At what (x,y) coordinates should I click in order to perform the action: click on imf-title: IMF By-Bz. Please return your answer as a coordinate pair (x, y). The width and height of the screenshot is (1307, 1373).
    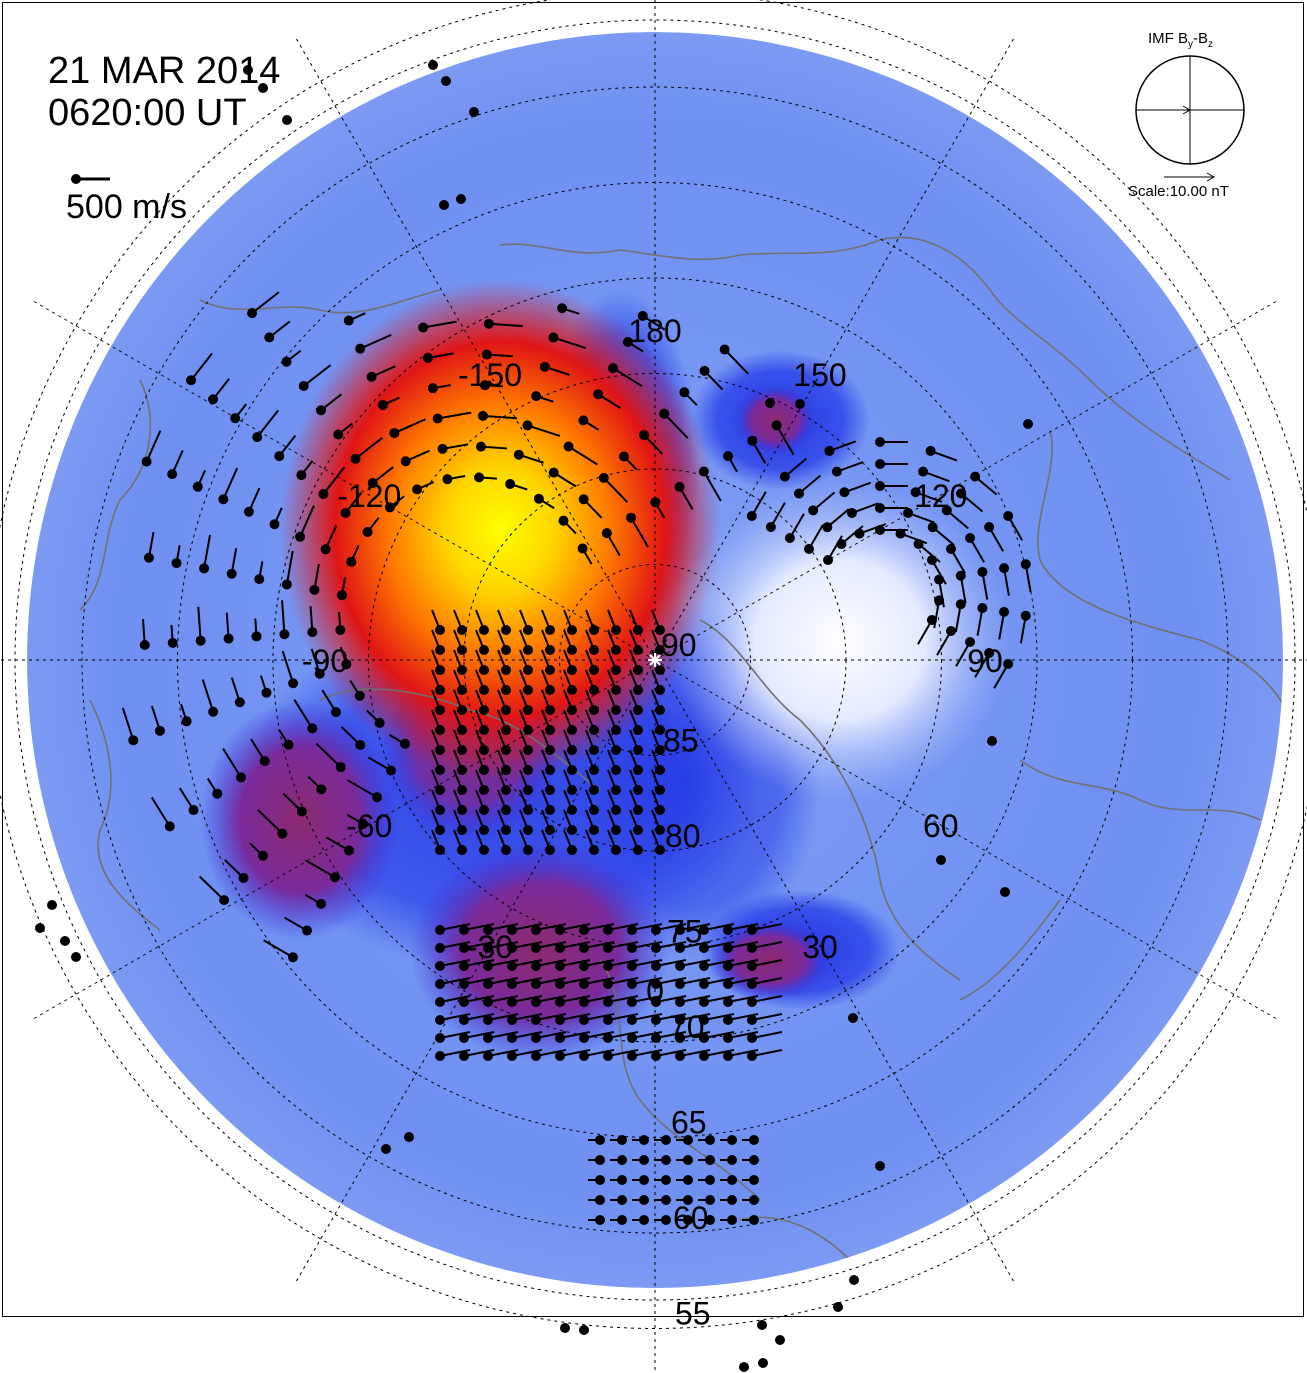
    Looking at the image, I should click on (1180, 40).